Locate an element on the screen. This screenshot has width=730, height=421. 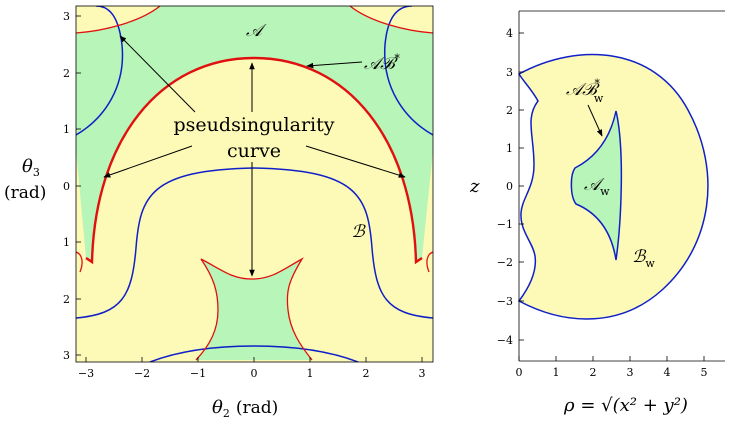
right-y-tick: −4 is located at coordinates (505, 340).